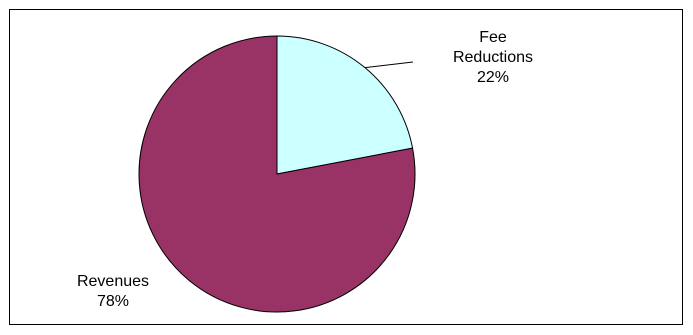 This screenshot has height=335, width=693. Describe the element at coordinates (113, 291) in the screenshot. I see `slice-label-revenues: Revenues 78%` at that location.